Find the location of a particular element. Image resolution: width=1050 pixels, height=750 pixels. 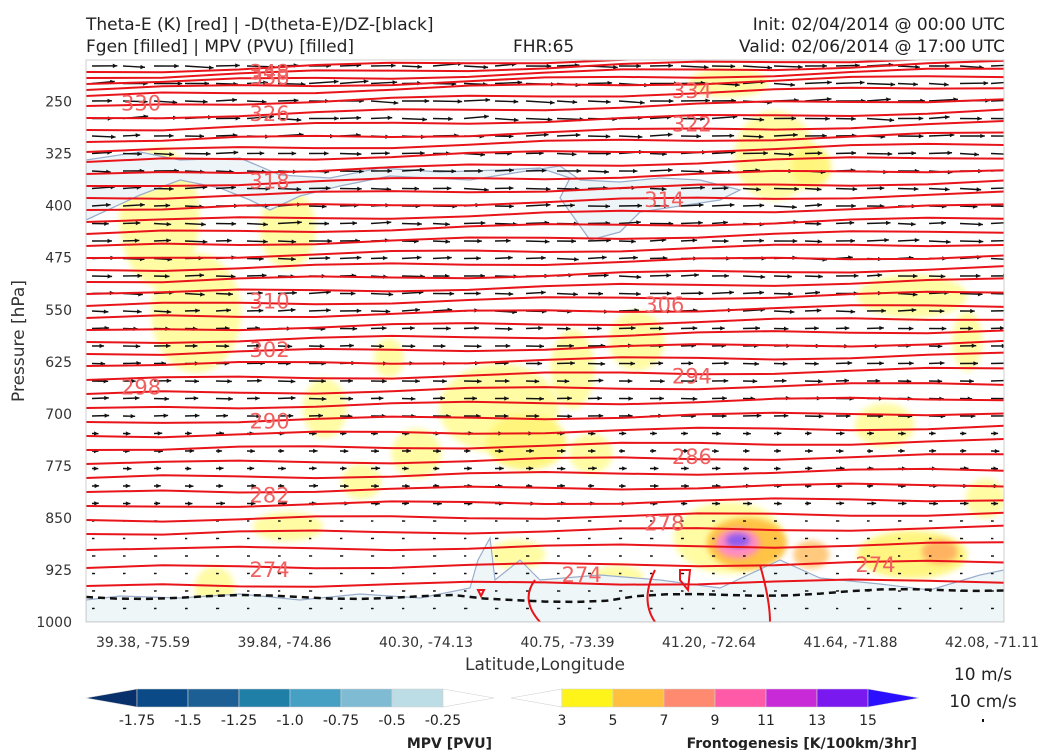

mpv-colorbar-tick: -1.5 is located at coordinates (187, 721).